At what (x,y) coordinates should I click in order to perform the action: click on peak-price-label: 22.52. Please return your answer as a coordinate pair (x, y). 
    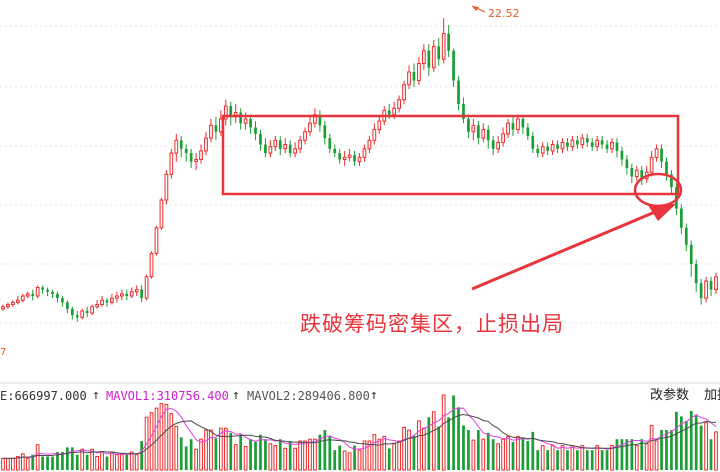
    Looking at the image, I should click on (504, 13).